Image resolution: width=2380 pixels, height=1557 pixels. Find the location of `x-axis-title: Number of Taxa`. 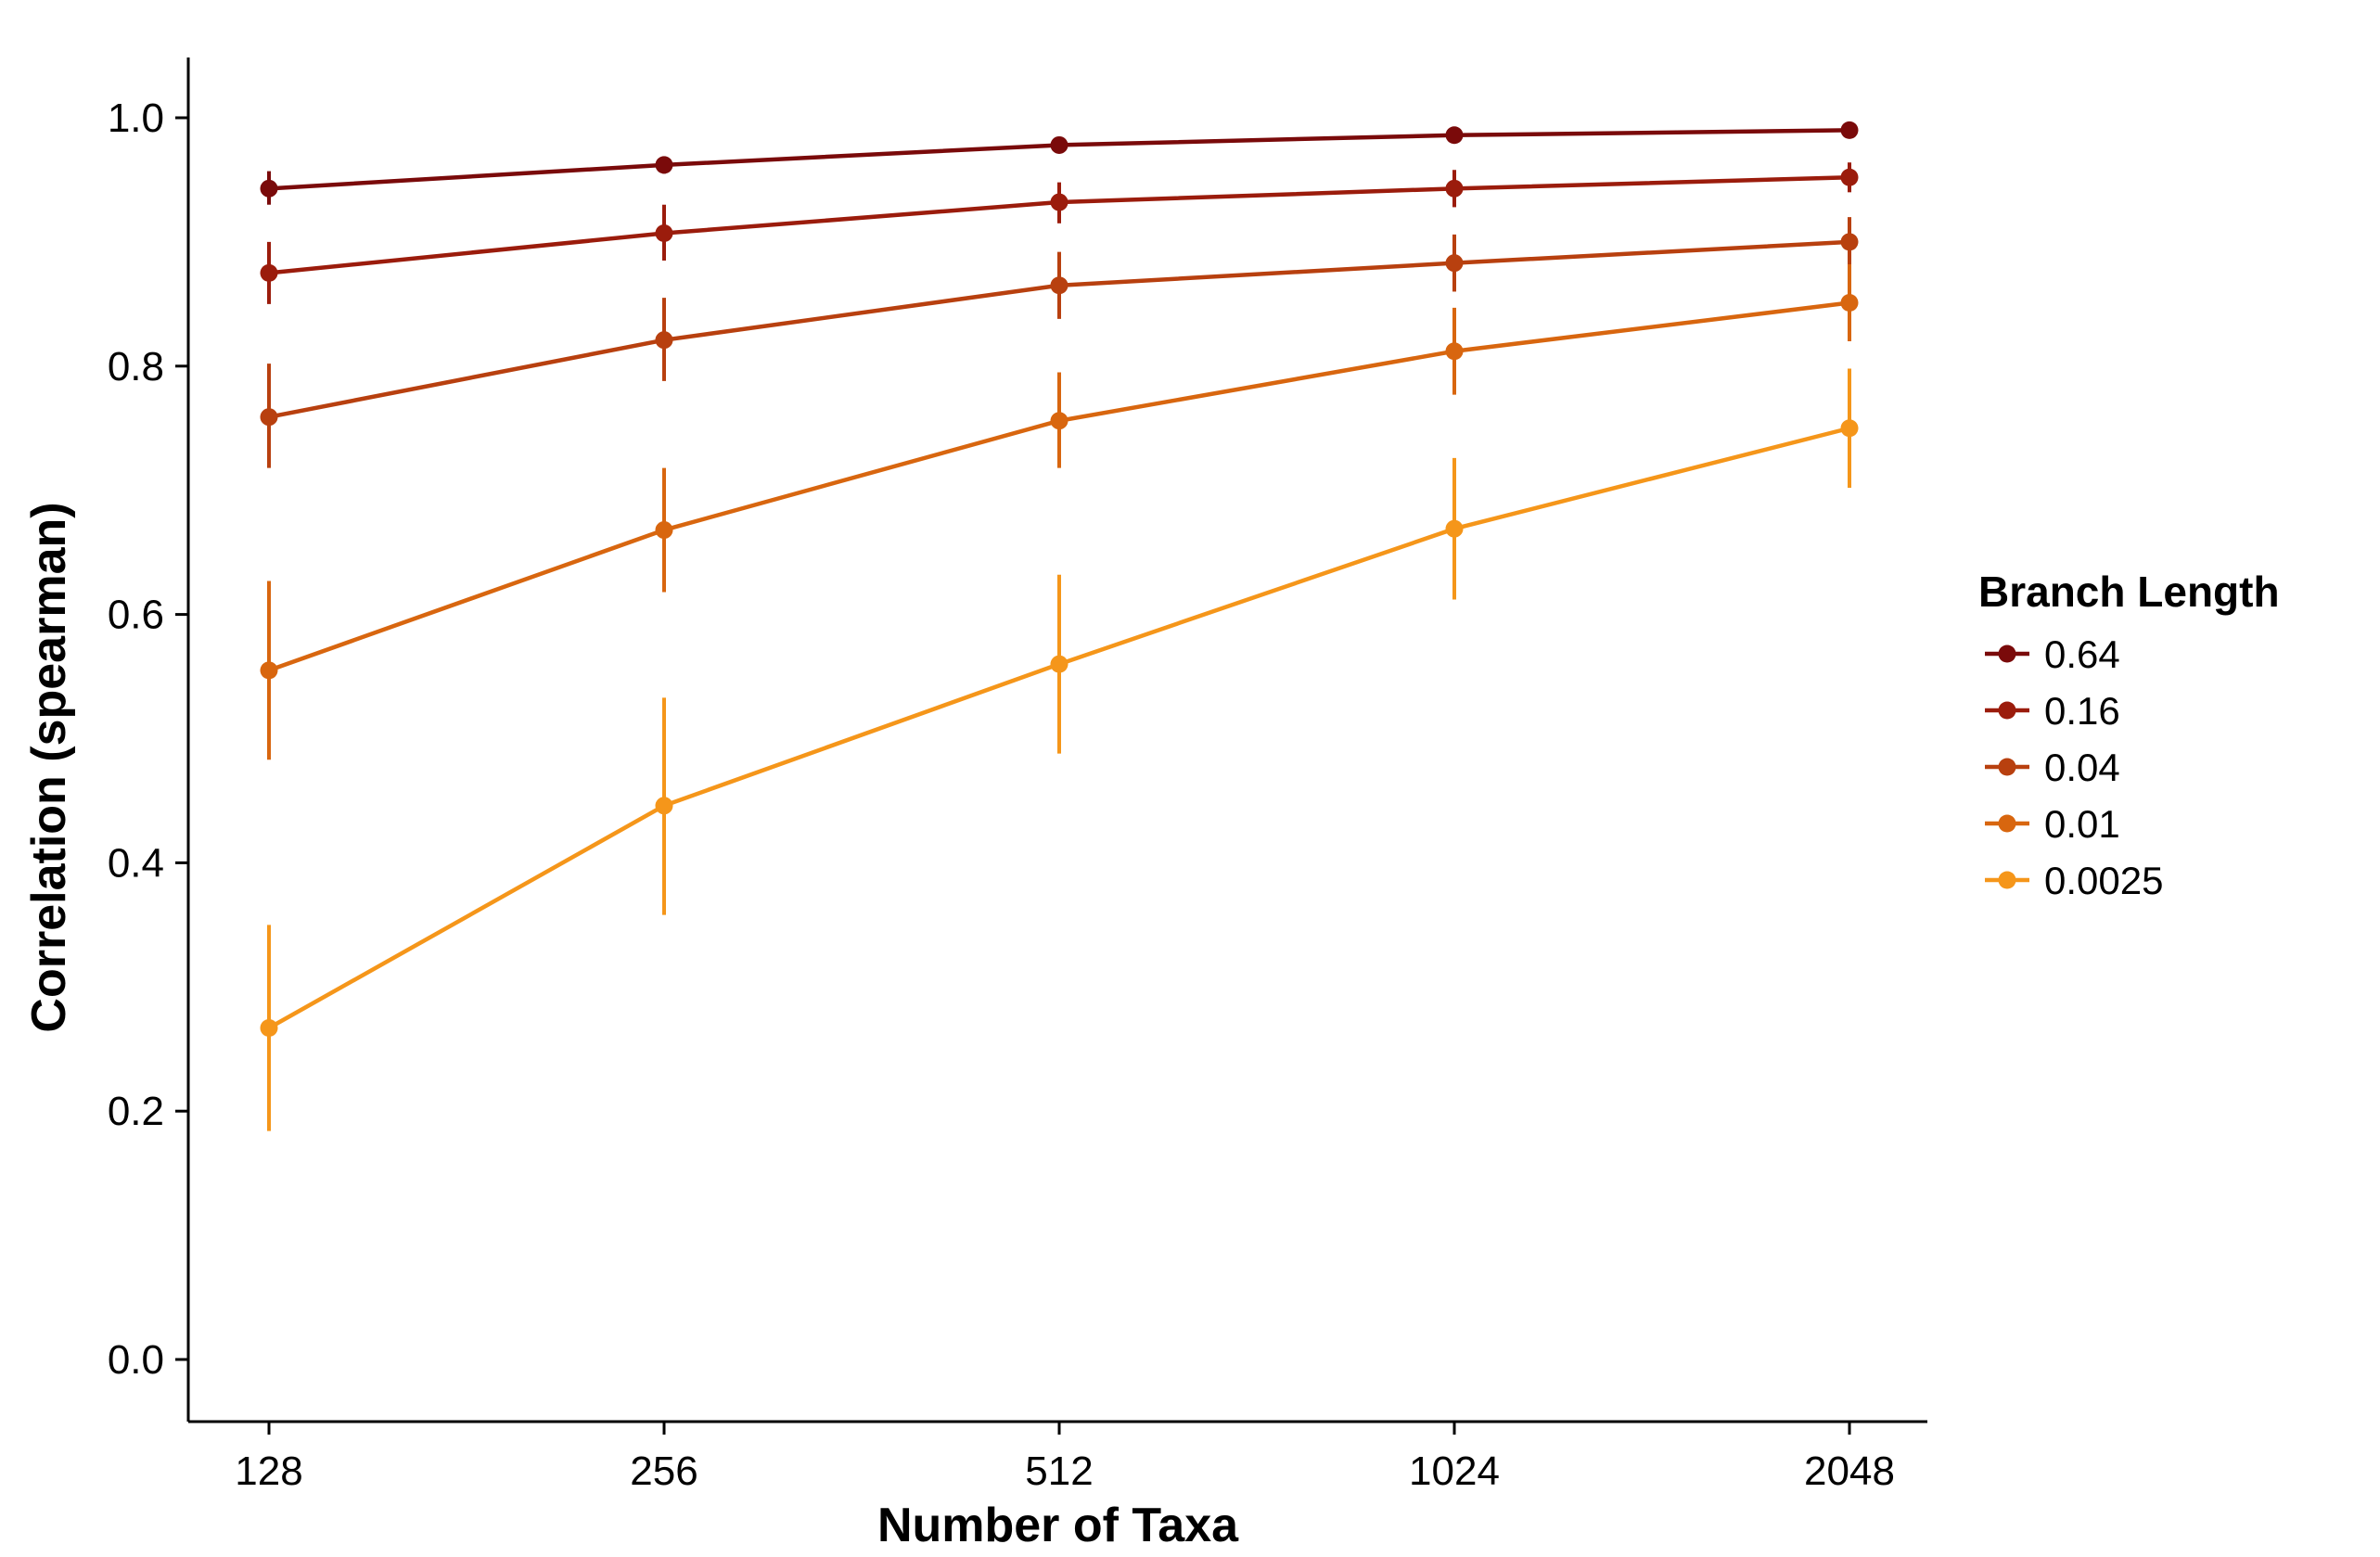

x-axis-title: Number of Taxa is located at coordinates (1058, 1525).